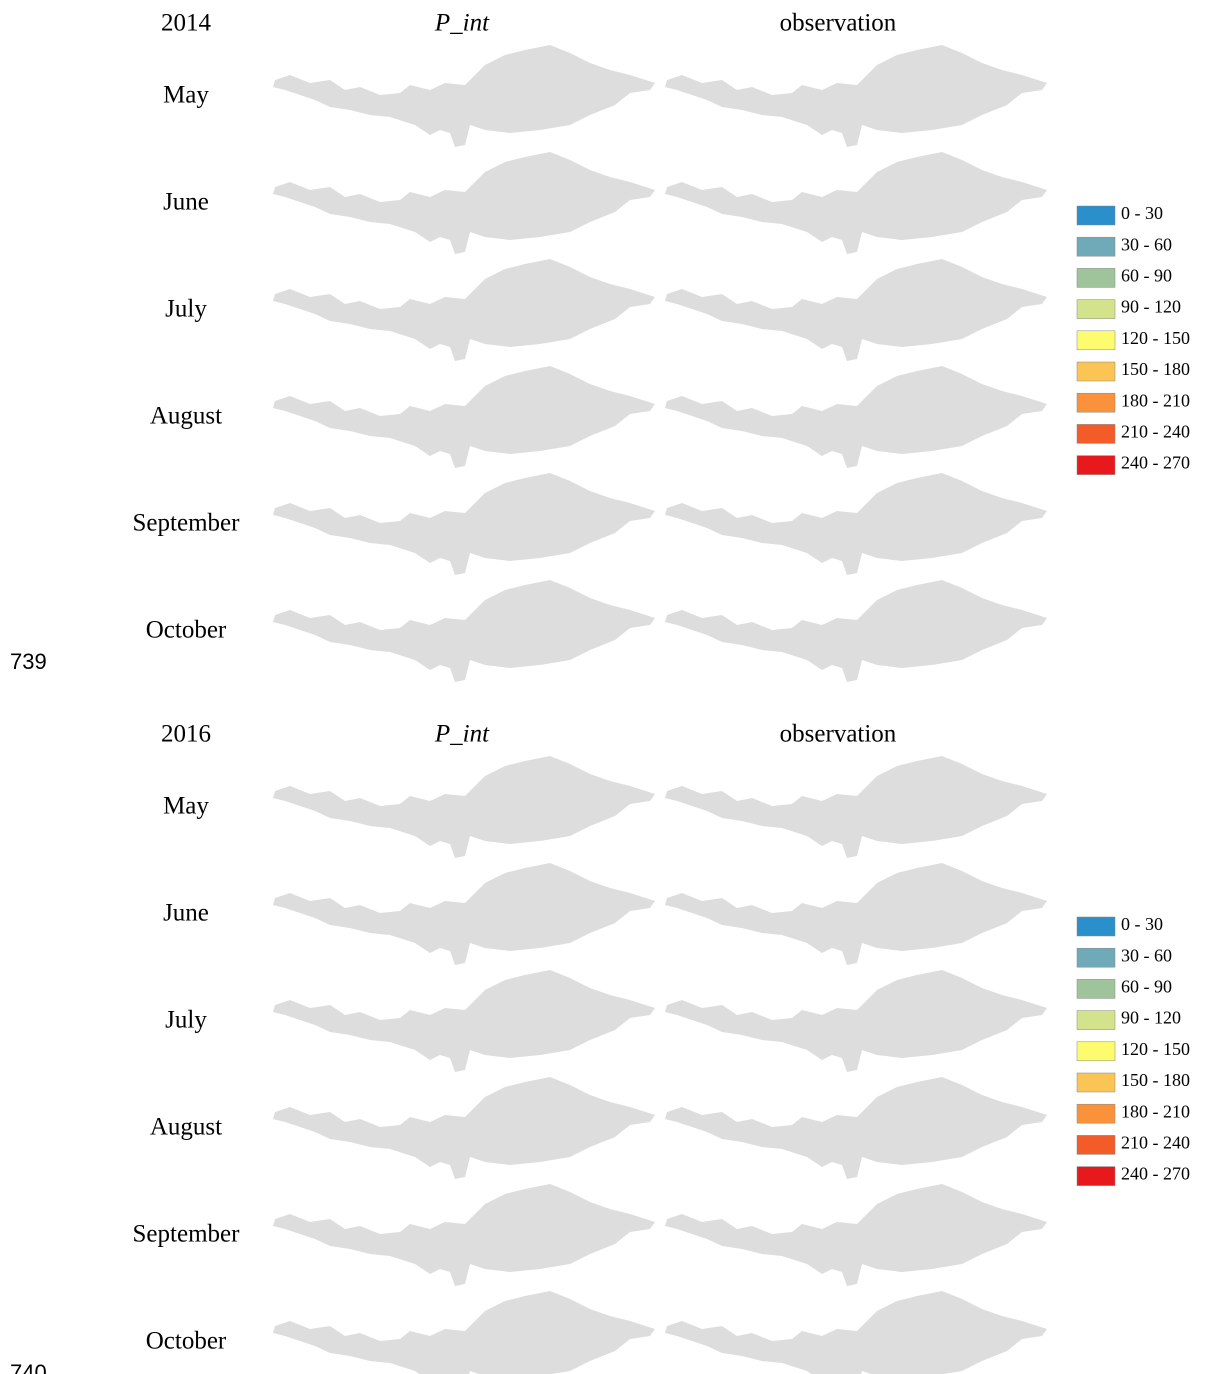 The image size is (1211, 1374). I want to click on year-label: 2014, so click(186, 23).